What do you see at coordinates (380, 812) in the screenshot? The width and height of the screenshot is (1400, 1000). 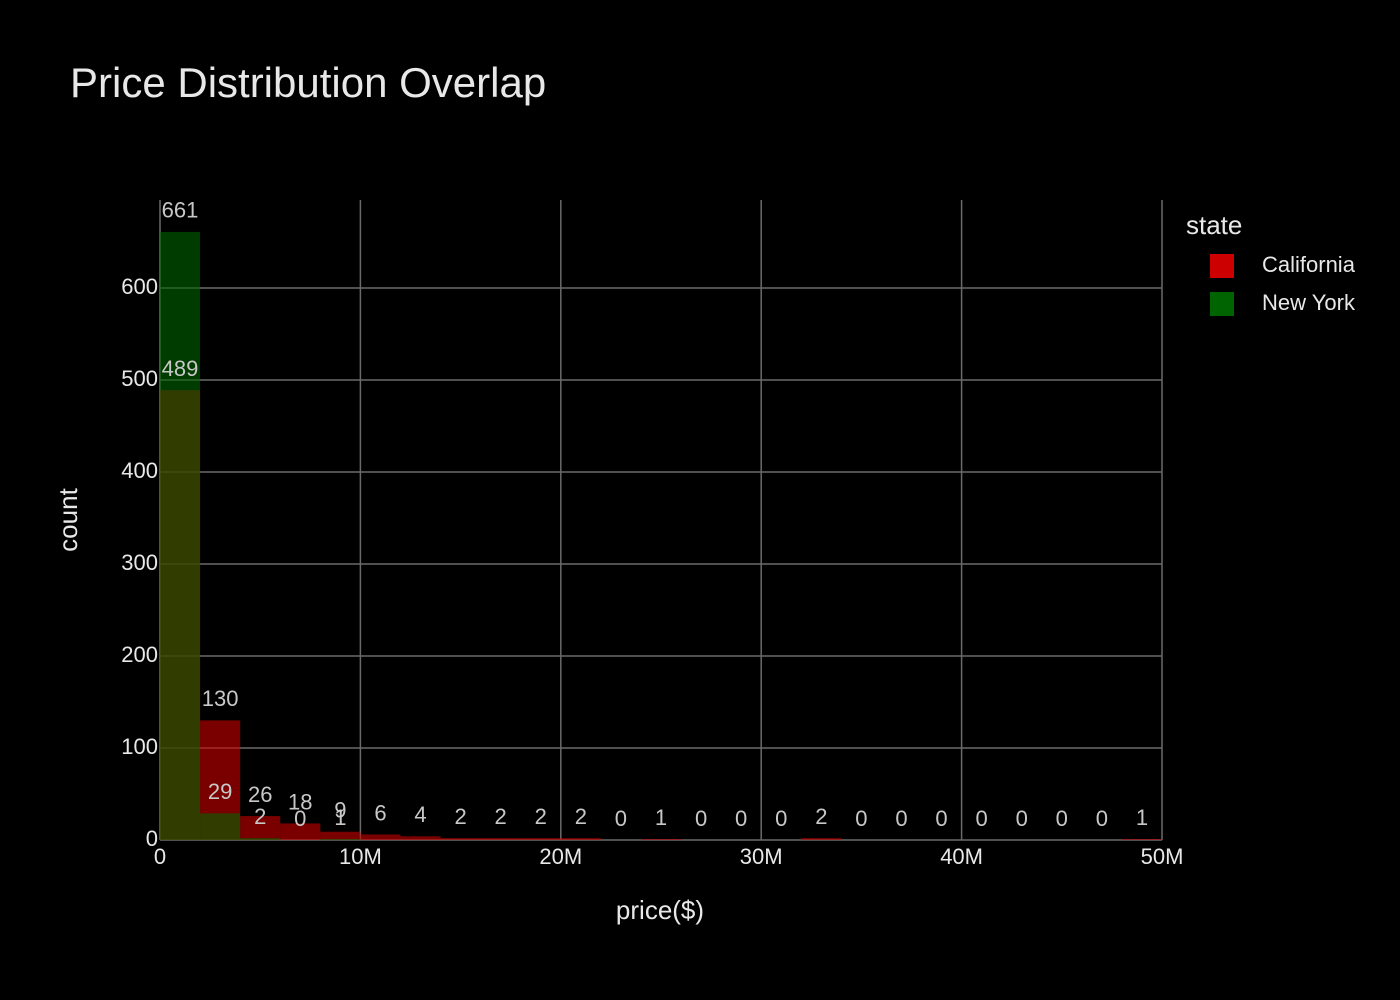 I see `data-label: 6` at bounding box center [380, 812].